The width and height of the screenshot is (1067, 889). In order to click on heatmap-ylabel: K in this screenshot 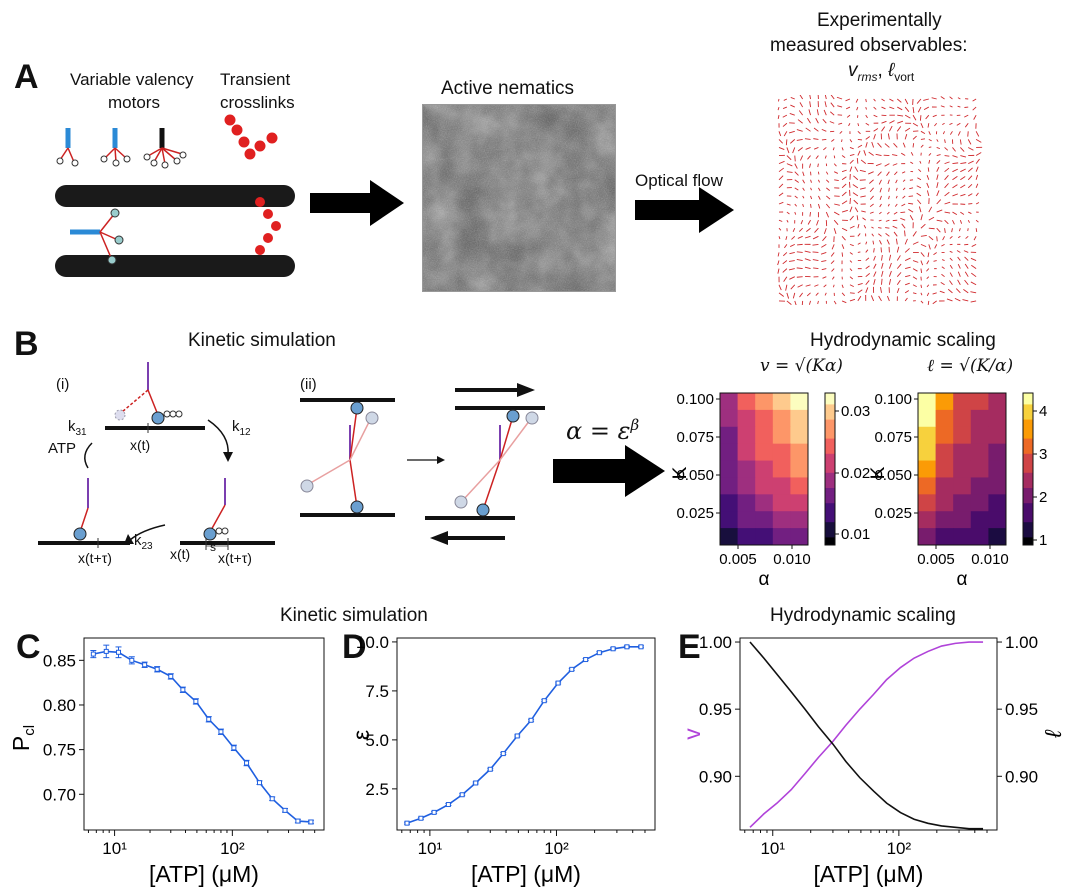, I will do `click(878, 472)`.